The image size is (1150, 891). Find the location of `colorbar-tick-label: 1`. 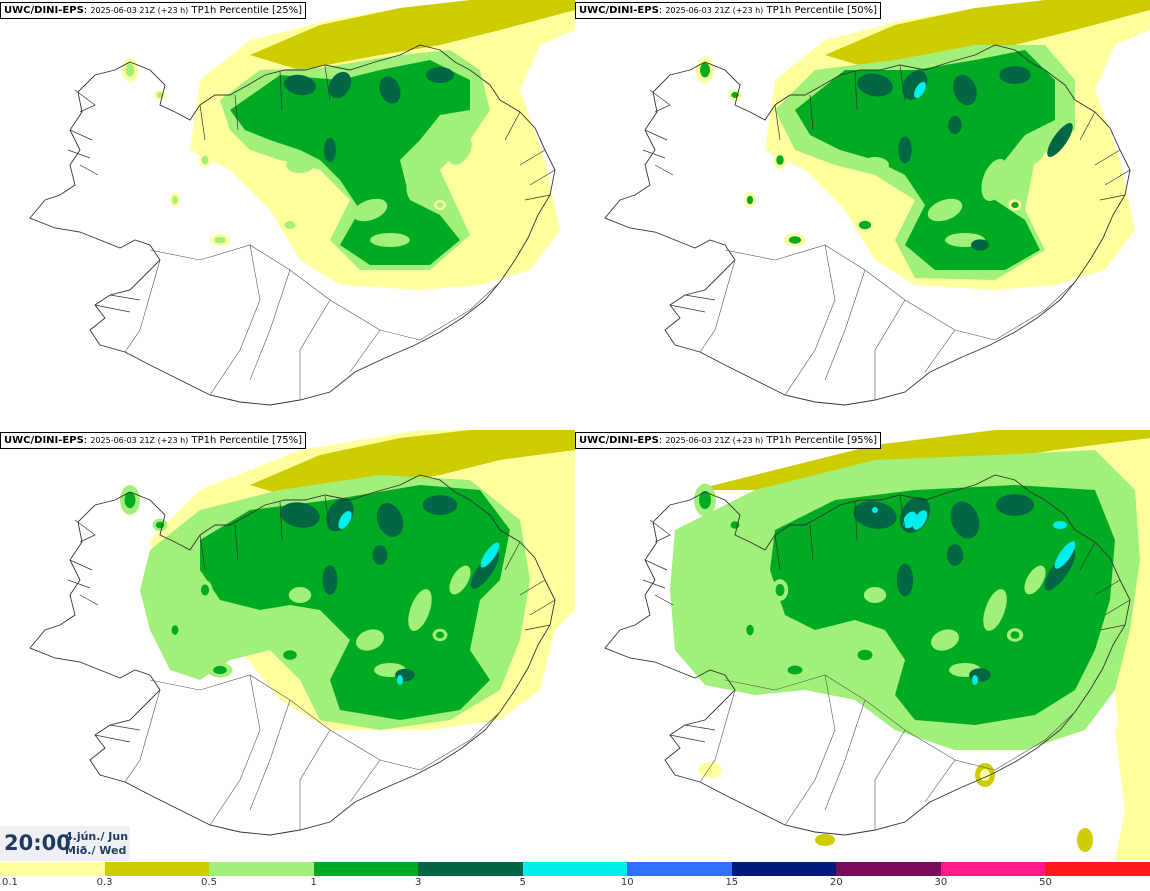

colorbar-tick-label: 1 is located at coordinates (313, 882).